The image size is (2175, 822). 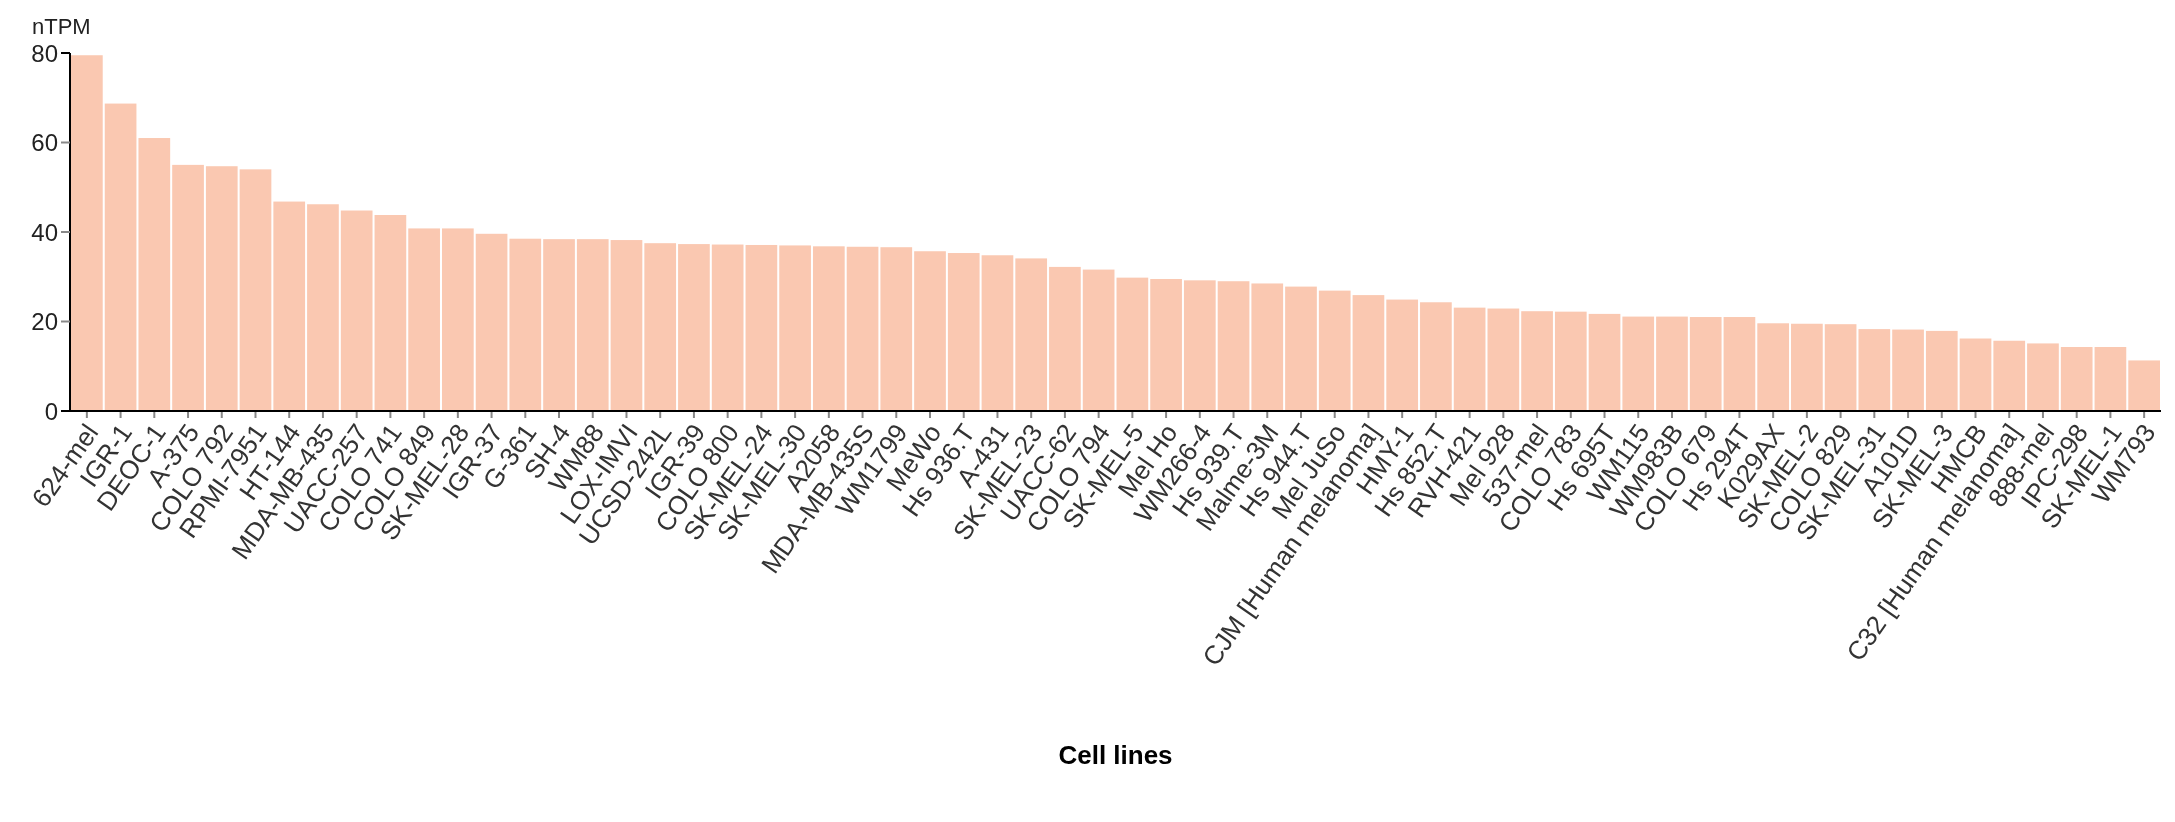 I want to click on y-axis-title: nTPM, so click(x=61, y=26).